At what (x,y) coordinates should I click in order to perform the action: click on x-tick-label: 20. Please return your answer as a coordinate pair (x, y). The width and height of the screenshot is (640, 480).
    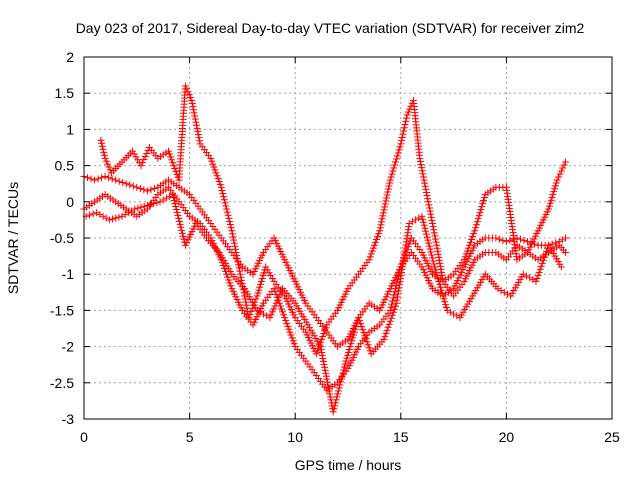
    Looking at the image, I should click on (507, 437).